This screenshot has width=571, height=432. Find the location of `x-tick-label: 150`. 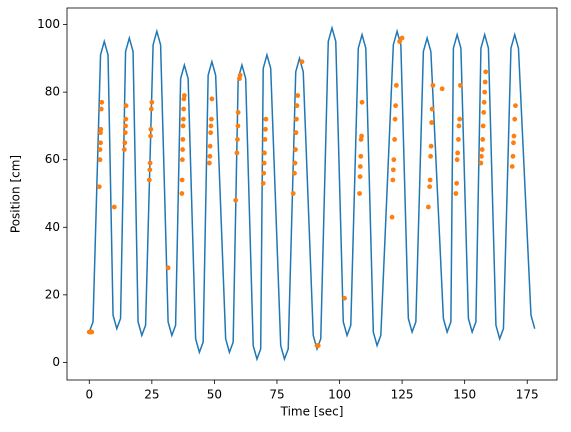

x-tick-label: 150 is located at coordinates (464, 395).